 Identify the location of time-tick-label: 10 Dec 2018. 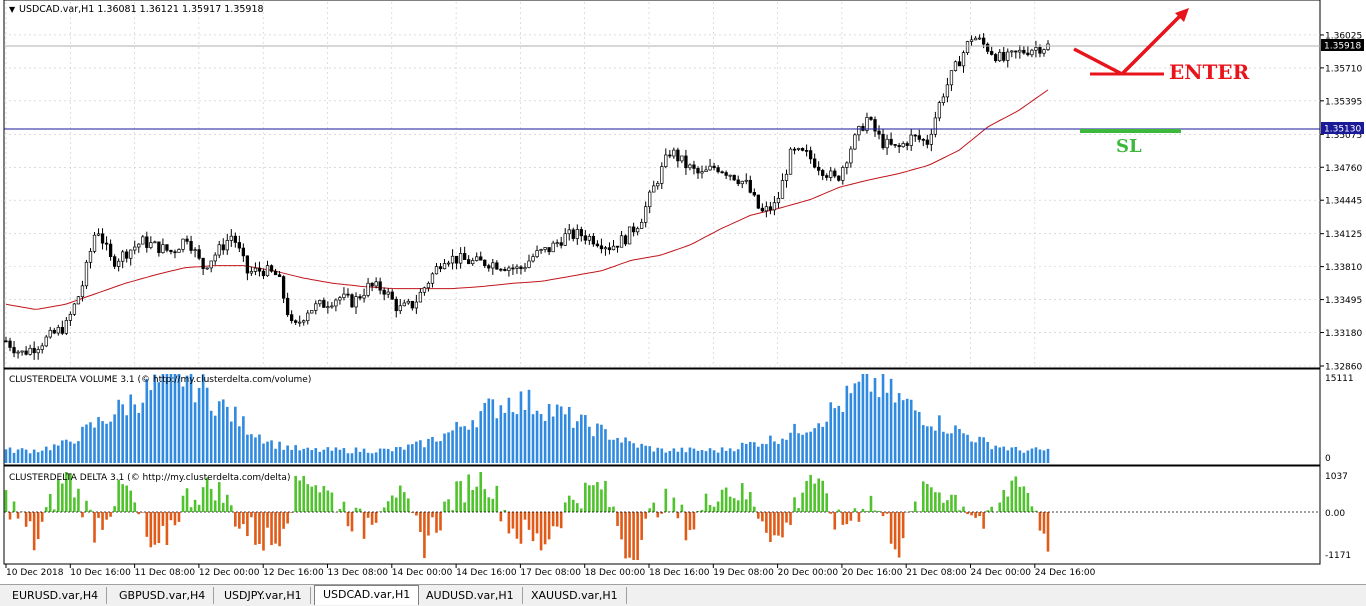
(35, 573).